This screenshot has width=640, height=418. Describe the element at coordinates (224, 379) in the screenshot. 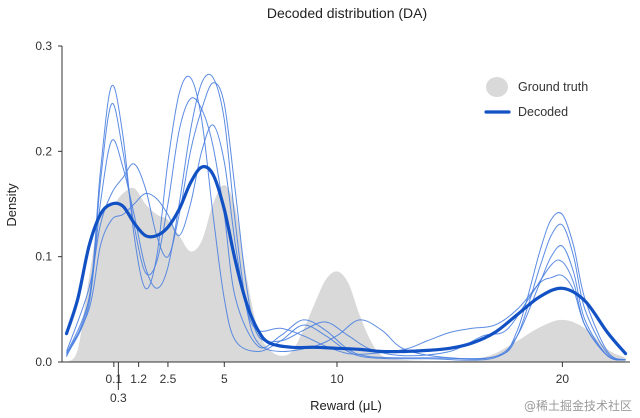

I see `x-tick-label: 5` at that location.